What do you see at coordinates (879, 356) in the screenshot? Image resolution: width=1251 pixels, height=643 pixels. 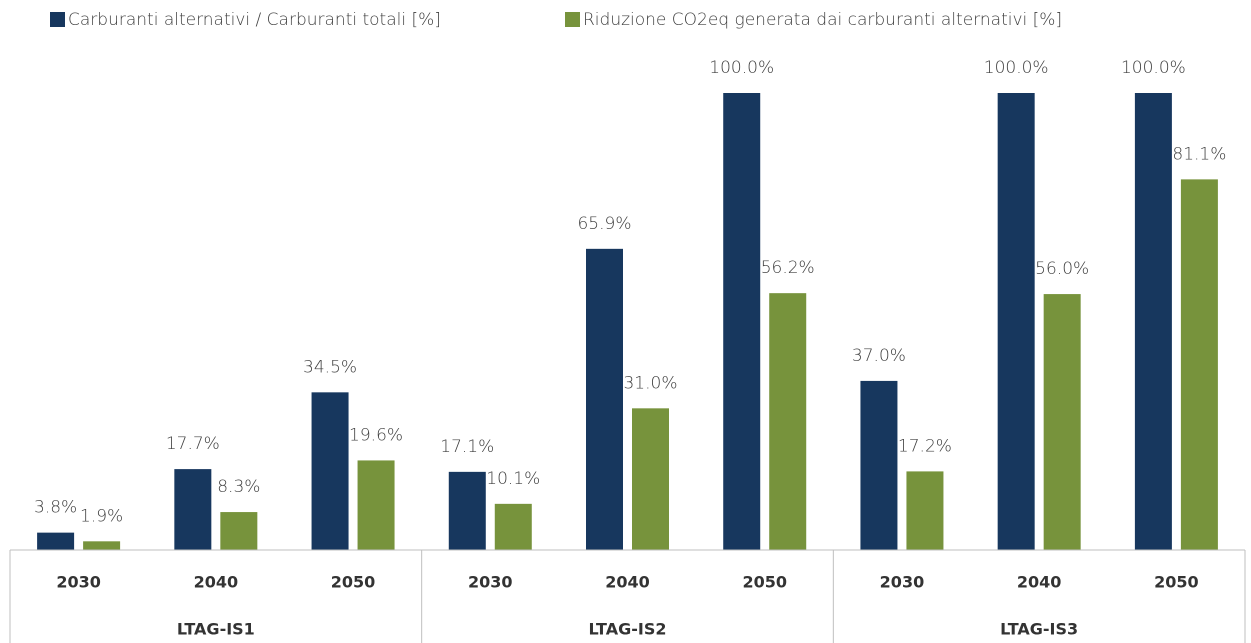 I see `value-label: 37.0%` at bounding box center [879, 356].